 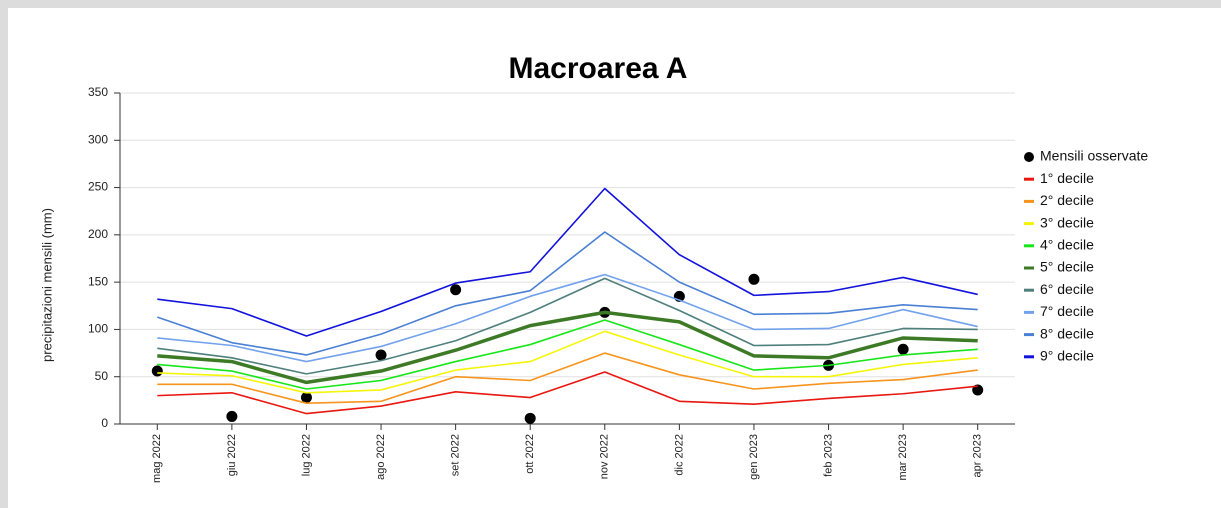 I want to click on x-tick-label: mar 2023, so click(x=903, y=457).